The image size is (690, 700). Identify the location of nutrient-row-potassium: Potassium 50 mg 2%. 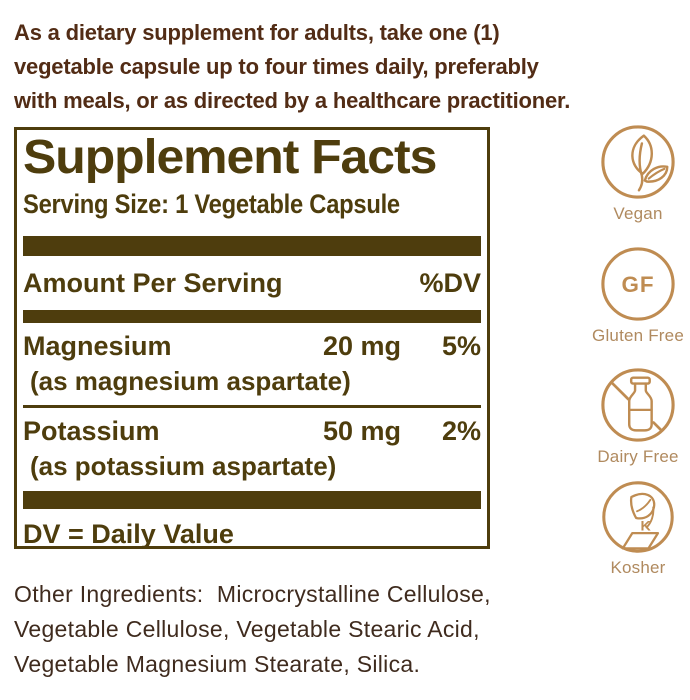
(252, 431).